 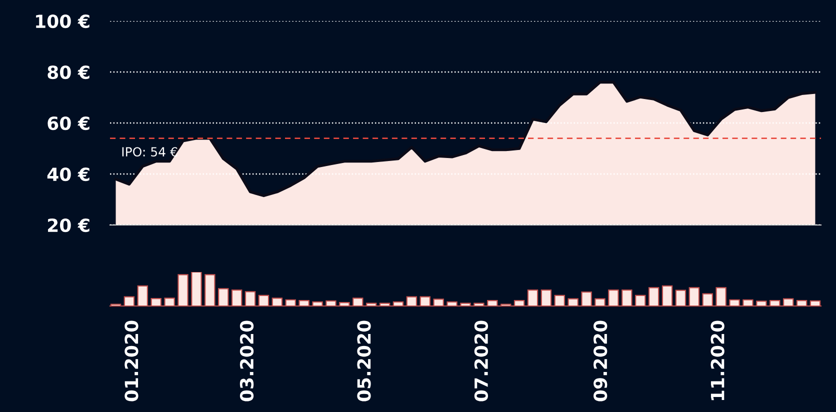 I want to click on y-tick-label: 60 €, so click(x=69, y=123).